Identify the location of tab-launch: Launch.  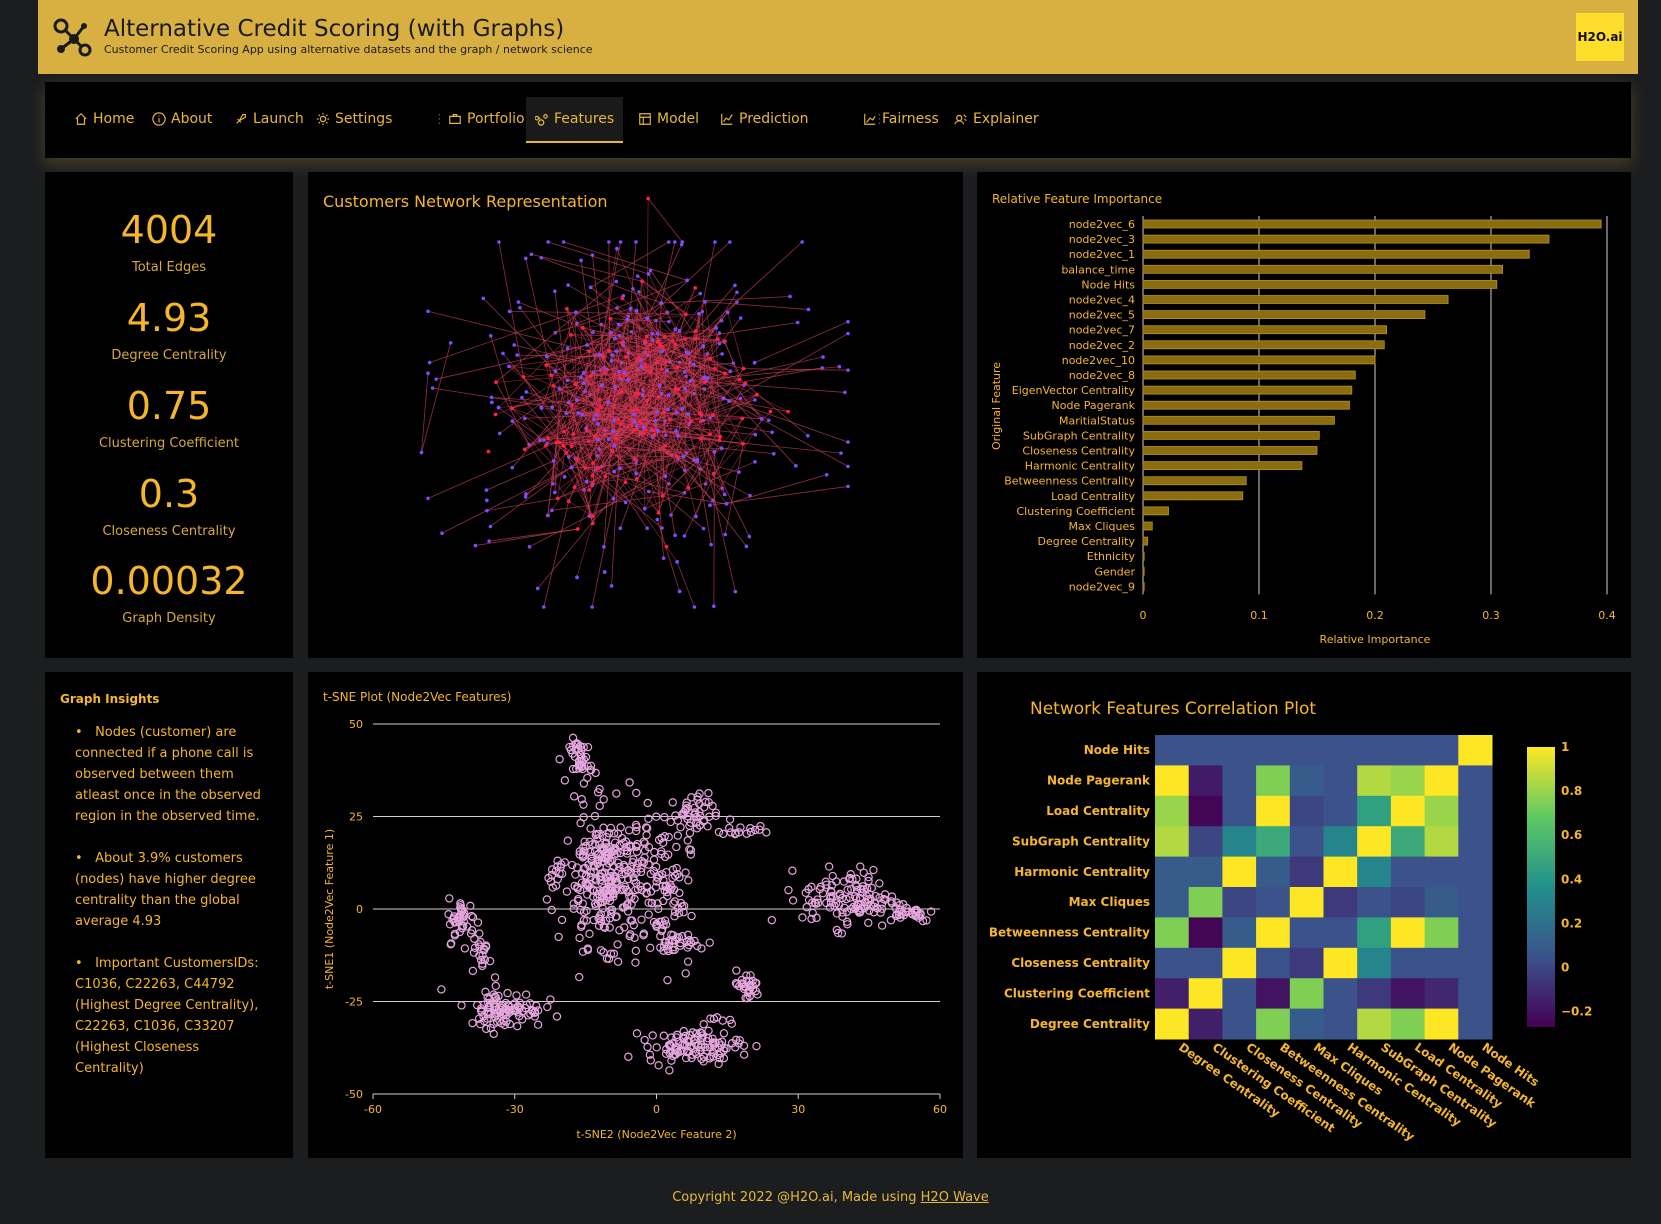
(269, 119).